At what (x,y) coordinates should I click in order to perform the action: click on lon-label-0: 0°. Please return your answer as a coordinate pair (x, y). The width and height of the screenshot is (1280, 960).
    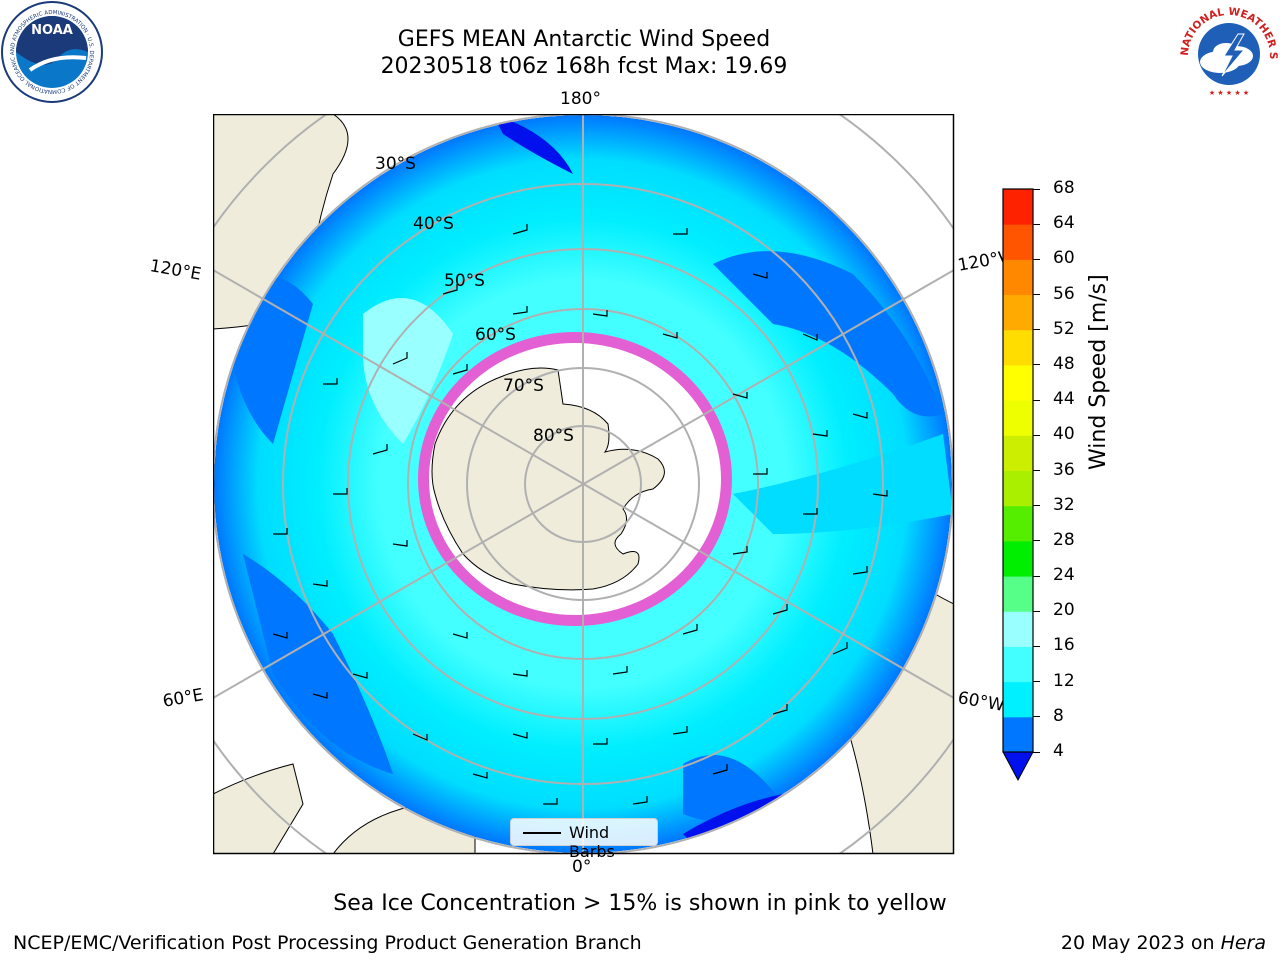
    Looking at the image, I should click on (582, 867).